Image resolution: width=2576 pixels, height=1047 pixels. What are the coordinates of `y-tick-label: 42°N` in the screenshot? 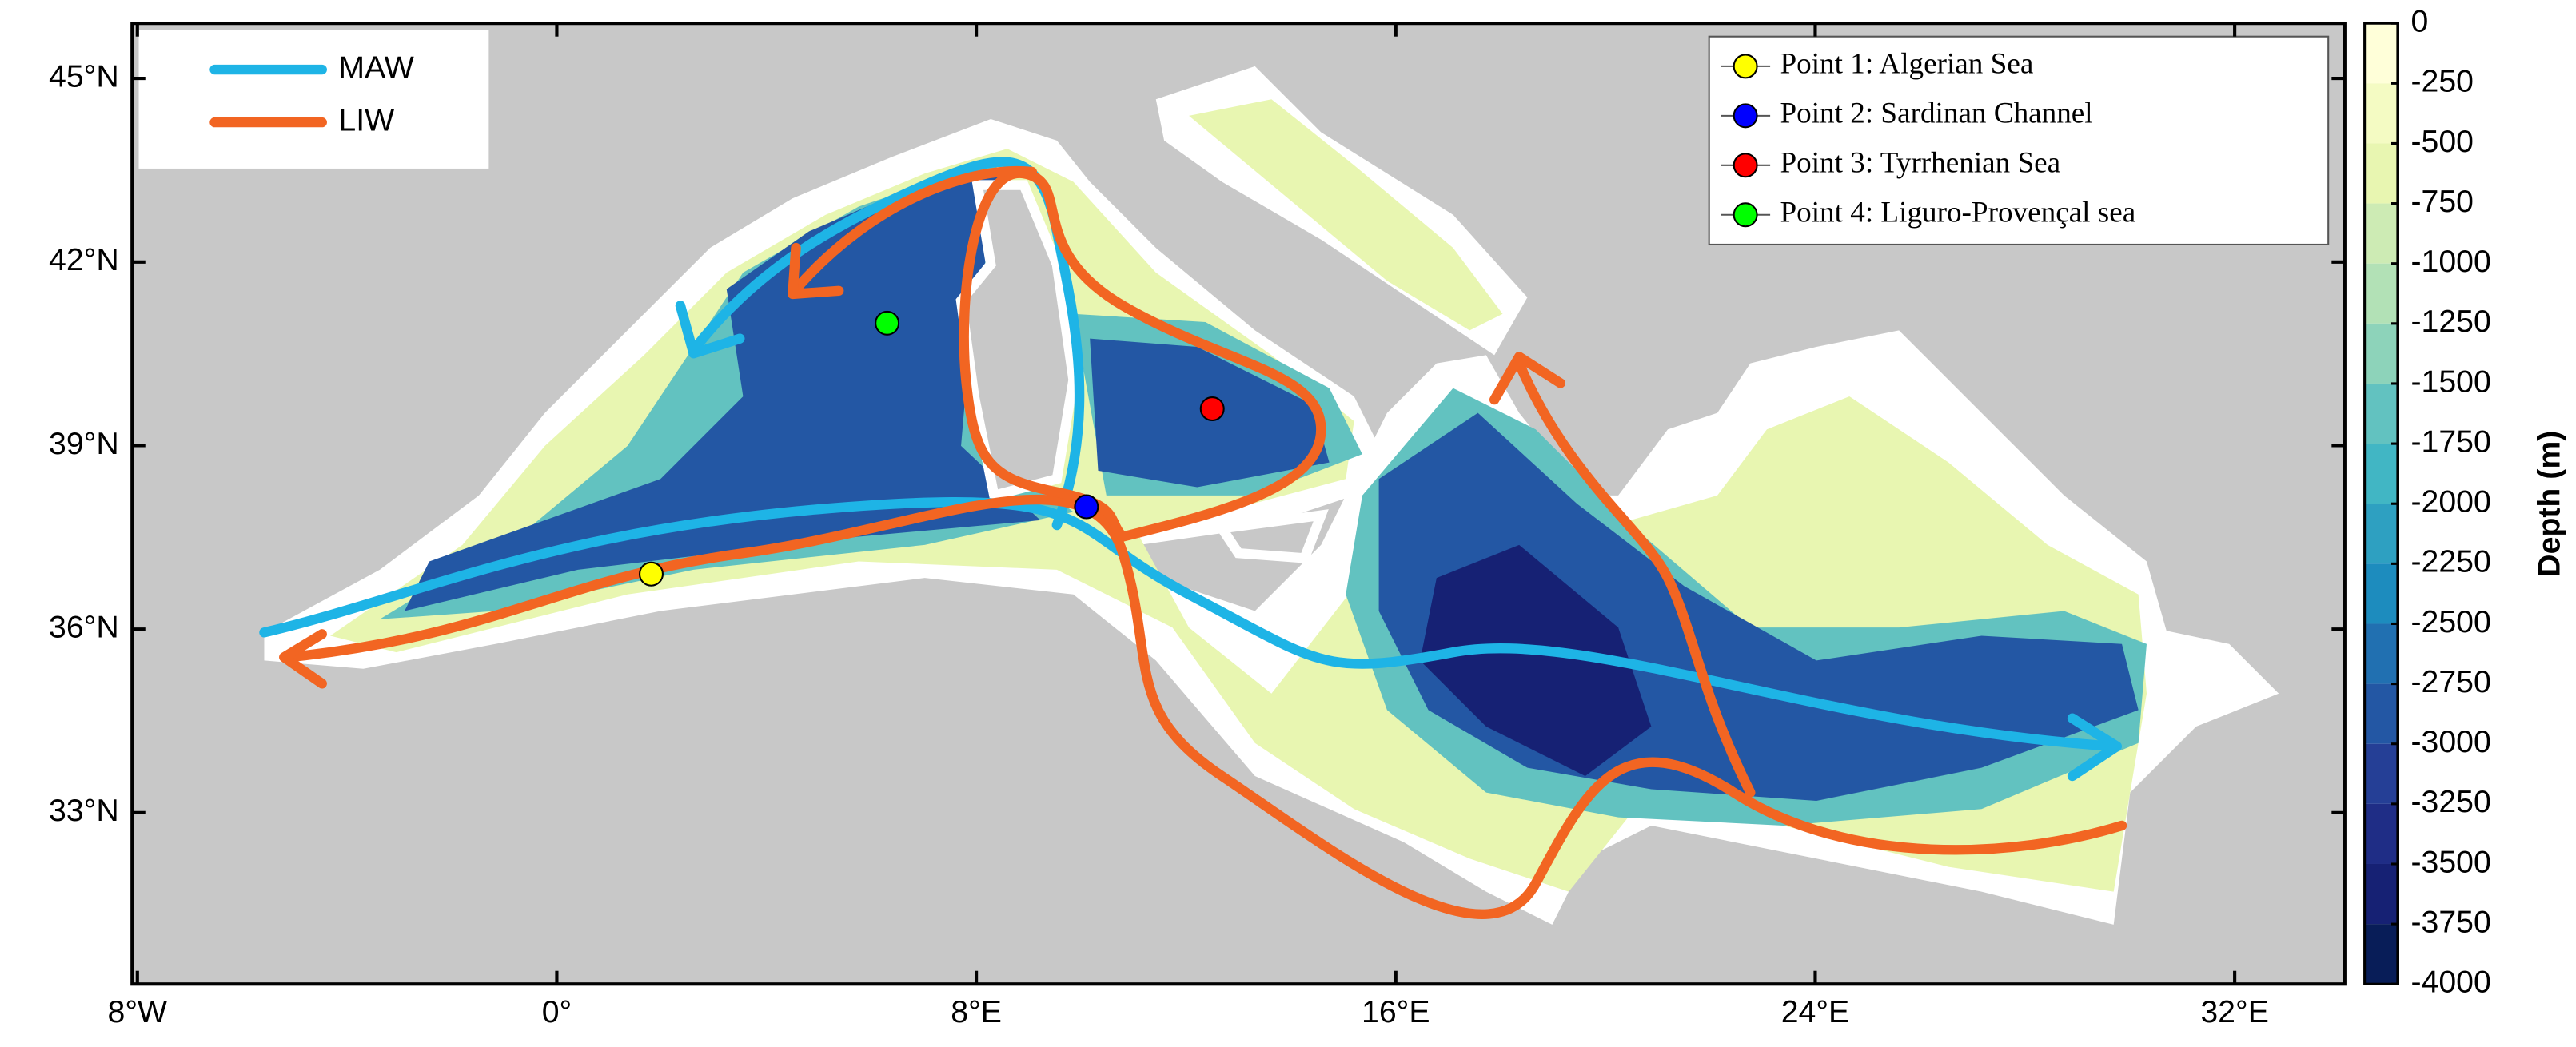 It's located at (84, 259).